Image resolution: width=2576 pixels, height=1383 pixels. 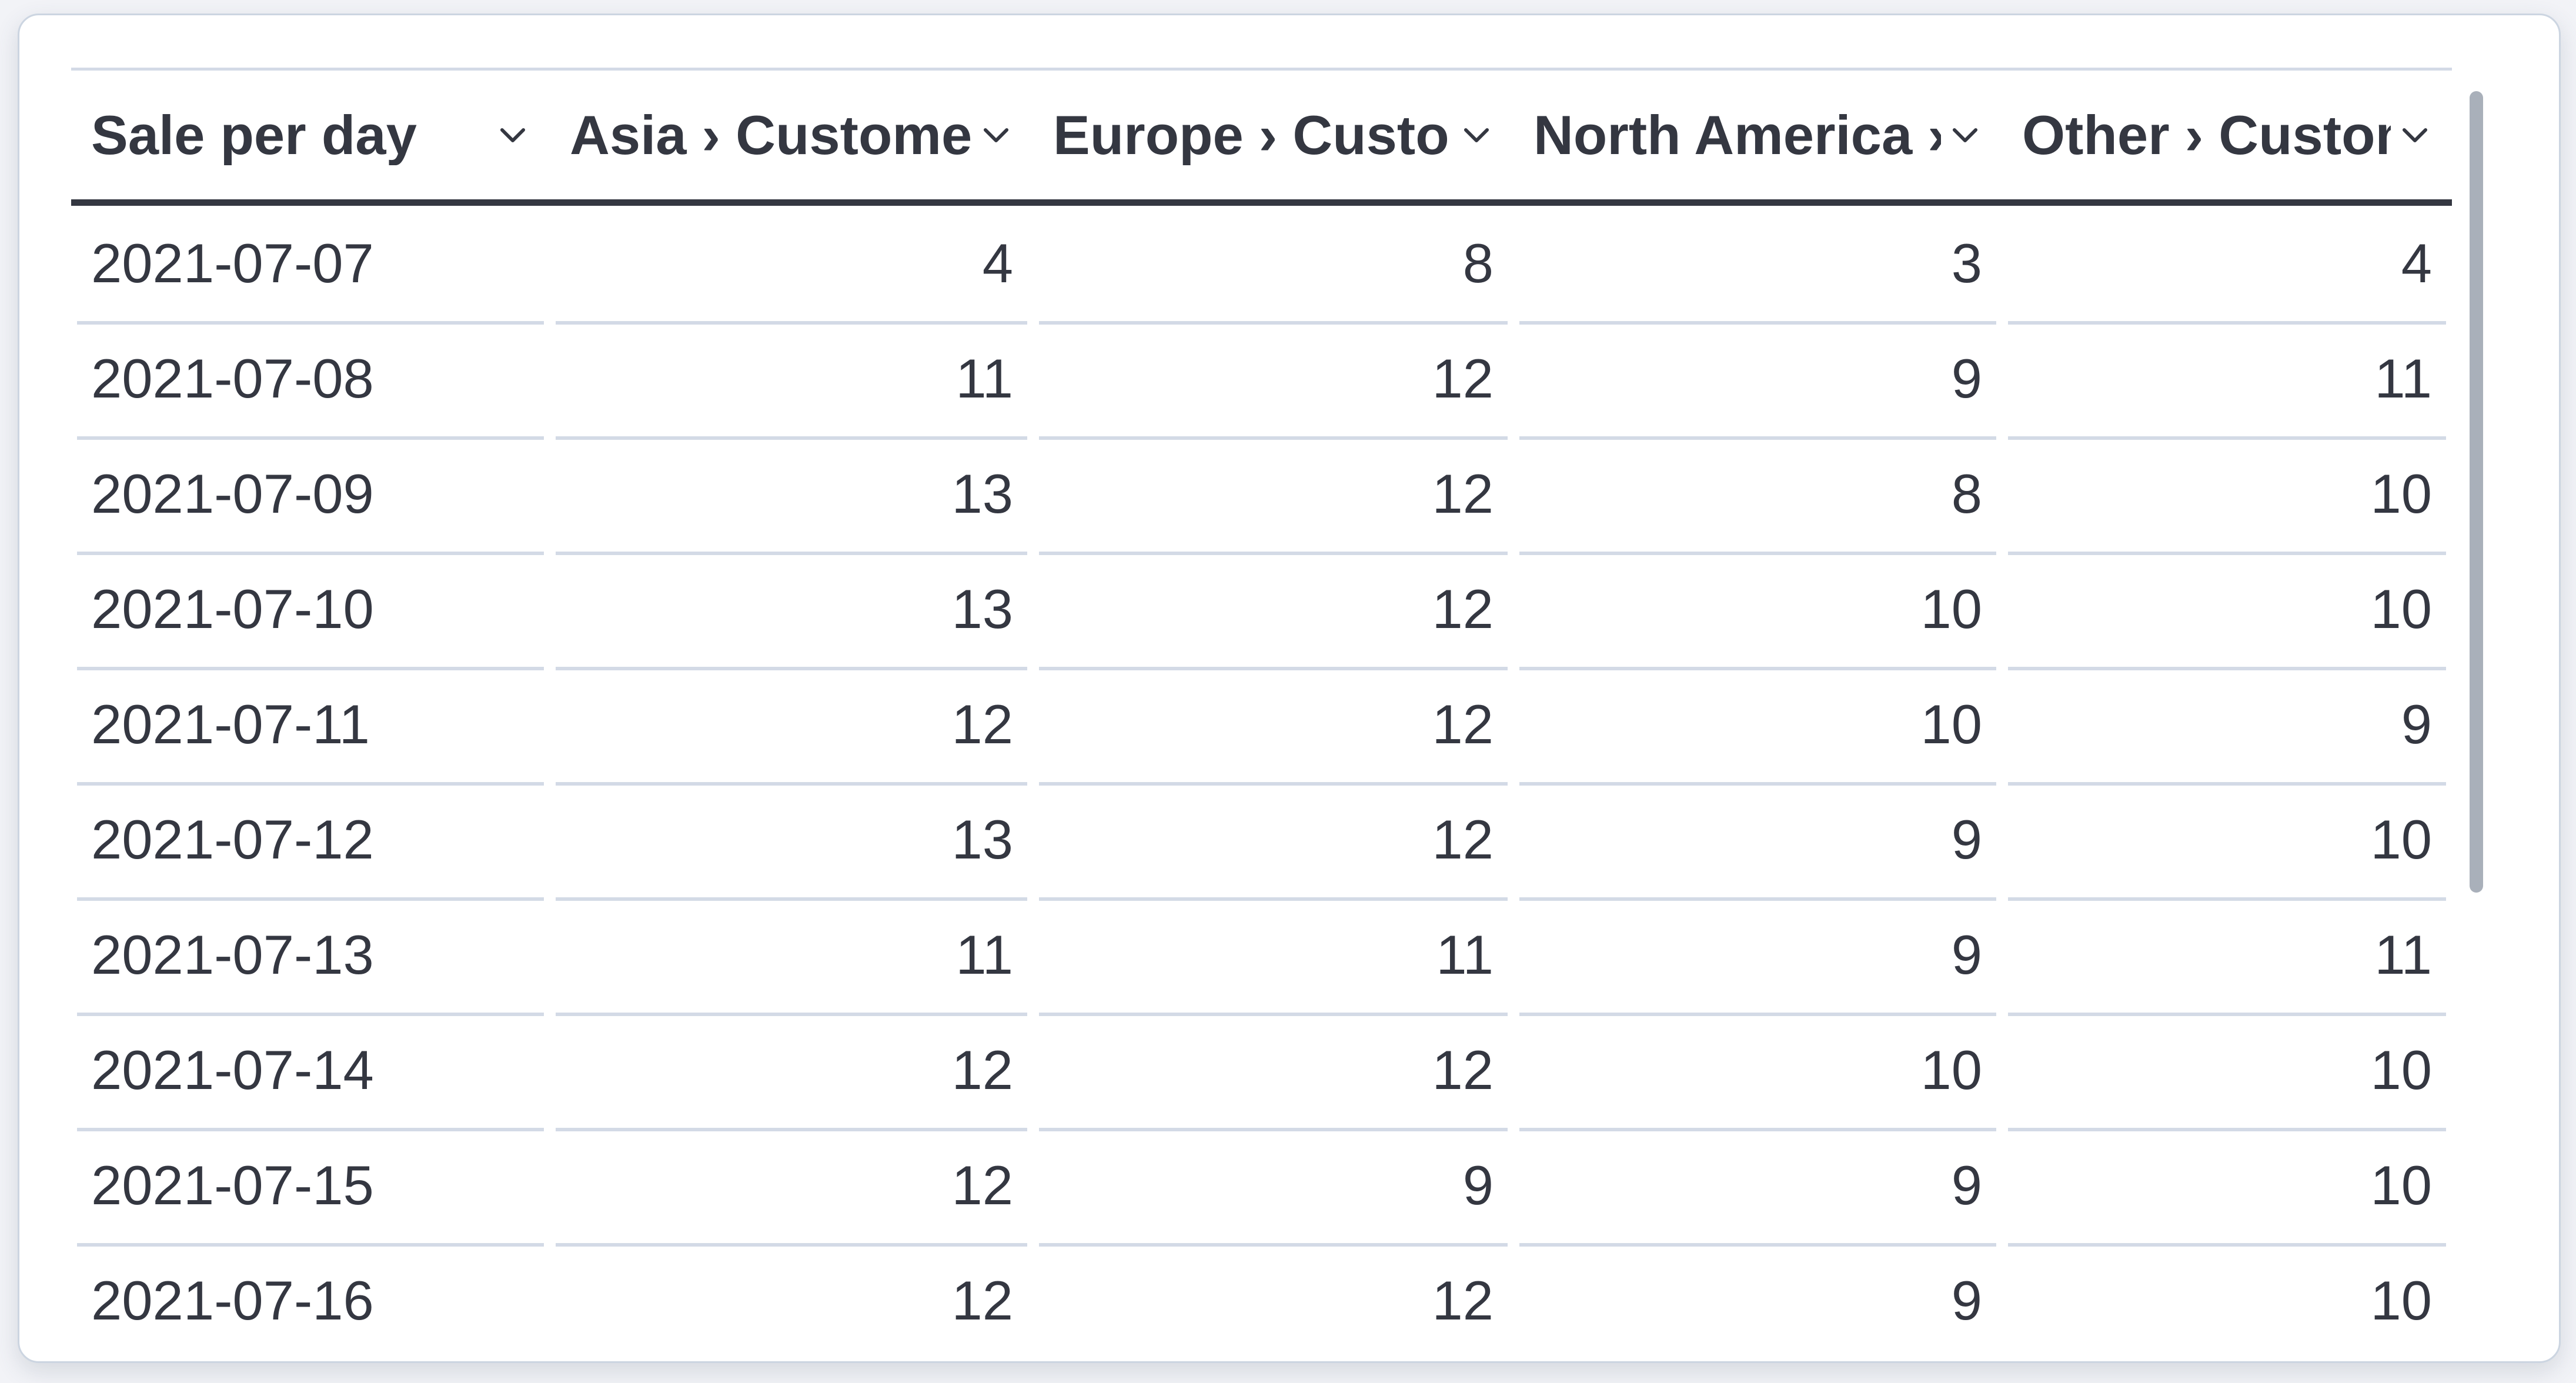 I want to click on table-row: 2021-07-12 13 12 9 10, so click(x=1261, y=839).